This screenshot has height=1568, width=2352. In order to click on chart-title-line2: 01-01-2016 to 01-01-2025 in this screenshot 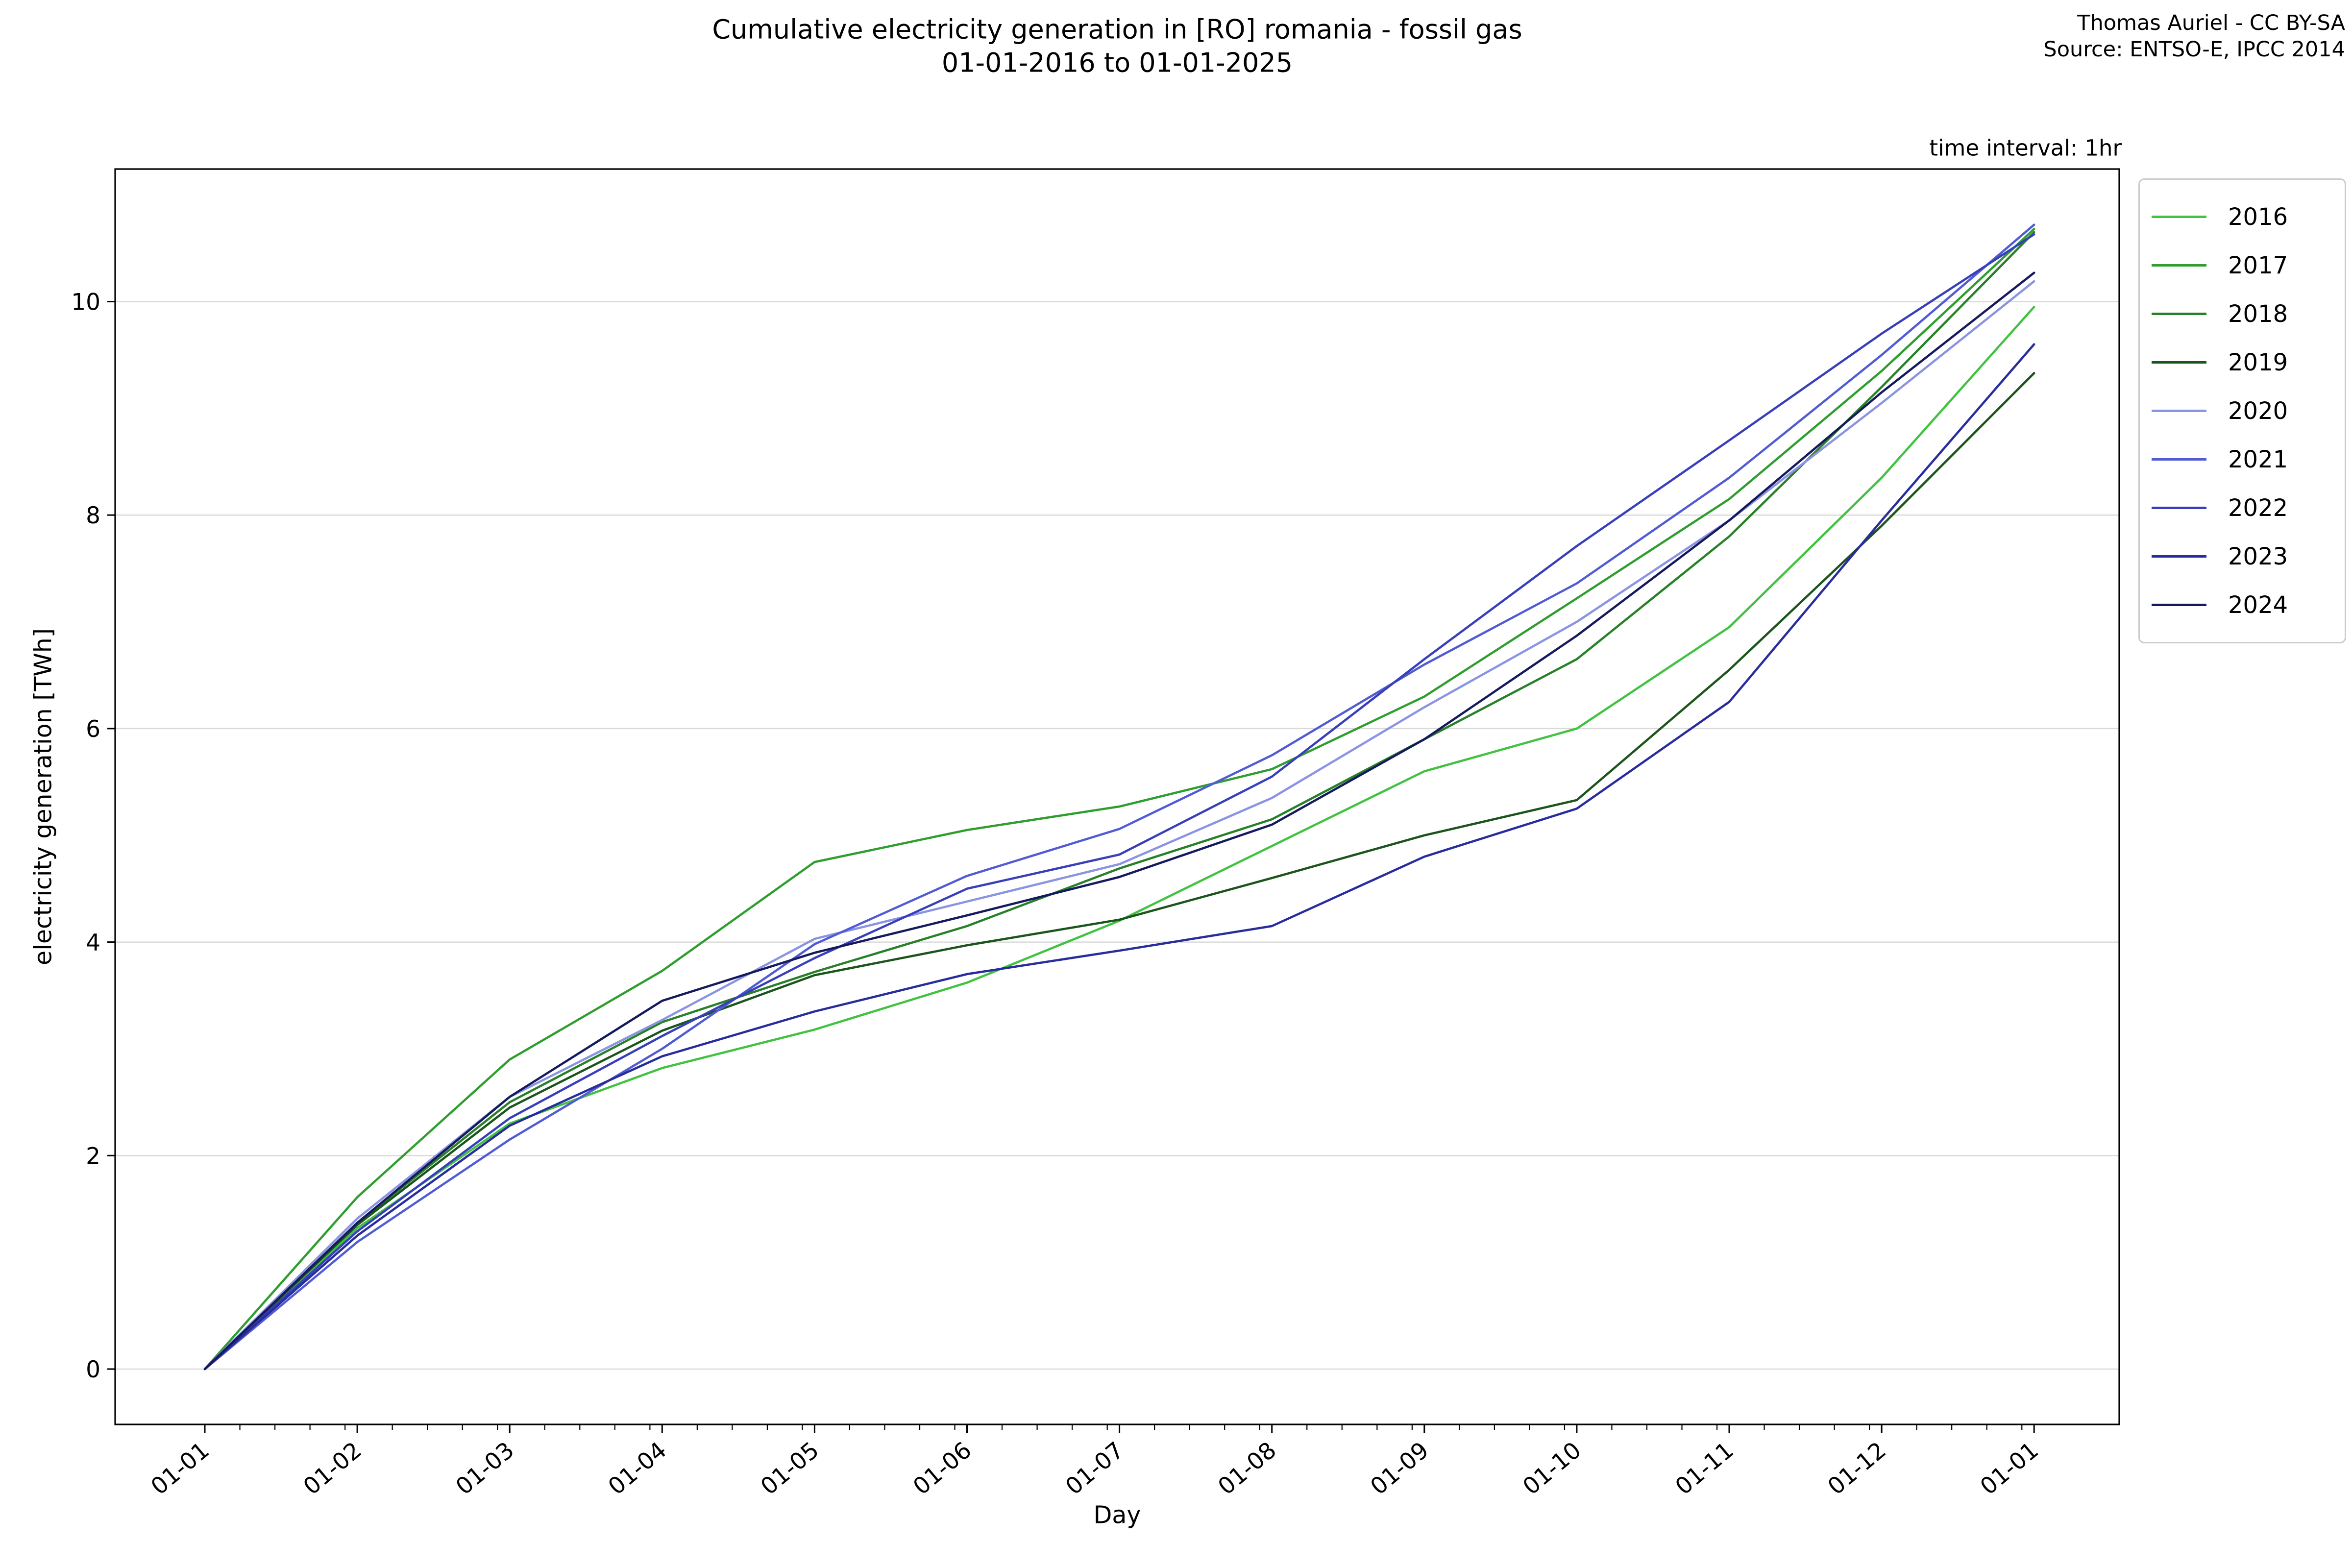, I will do `click(1117, 62)`.